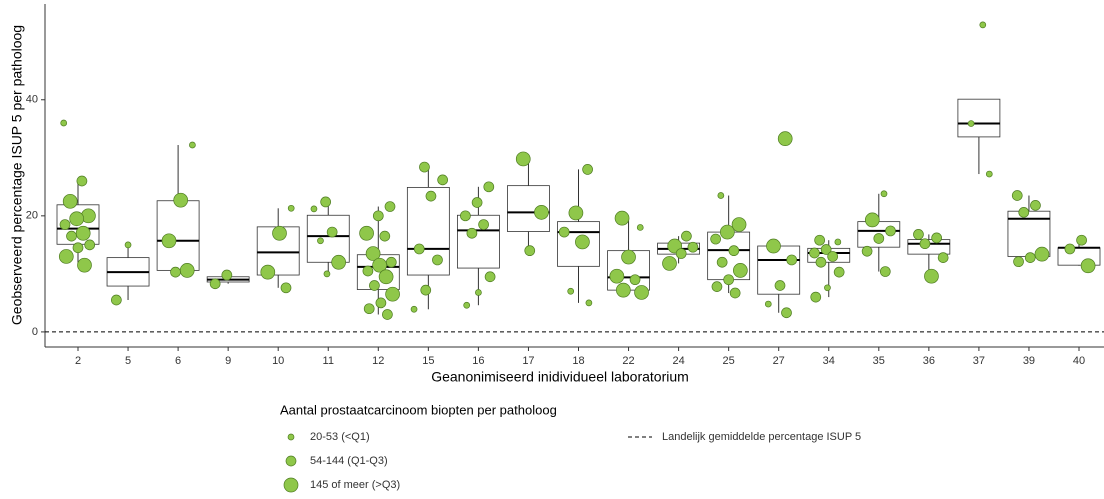  Describe the element at coordinates (979, 361) in the screenshot. I see `x-tick-label: 37` at that location.